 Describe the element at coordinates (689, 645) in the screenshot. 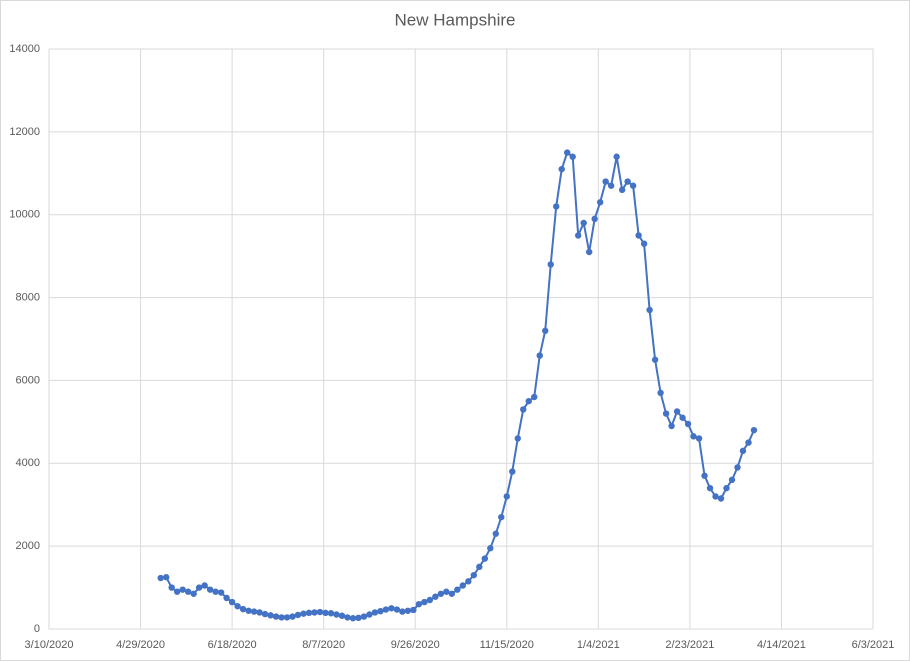

I see `x-tick-label: 2/23/2021` at that location.